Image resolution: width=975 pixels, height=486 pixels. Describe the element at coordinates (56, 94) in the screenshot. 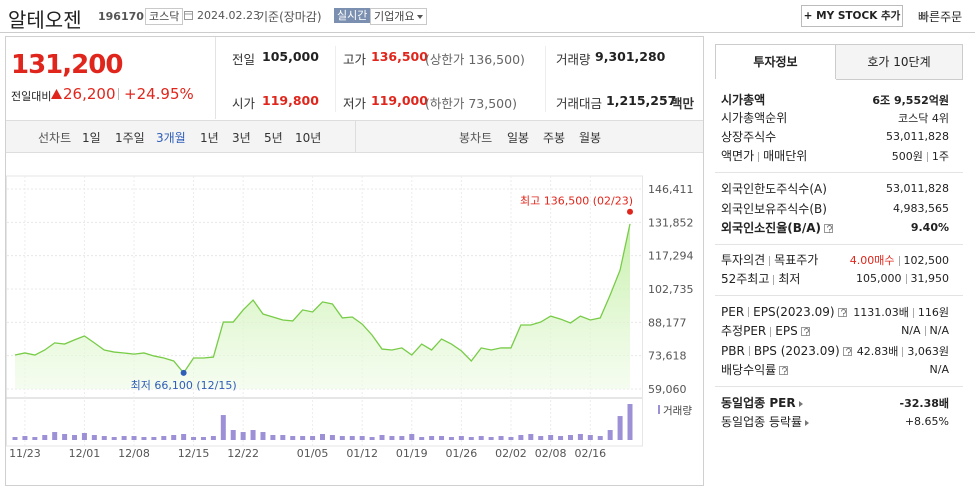

I see `up-arrow` at that location.